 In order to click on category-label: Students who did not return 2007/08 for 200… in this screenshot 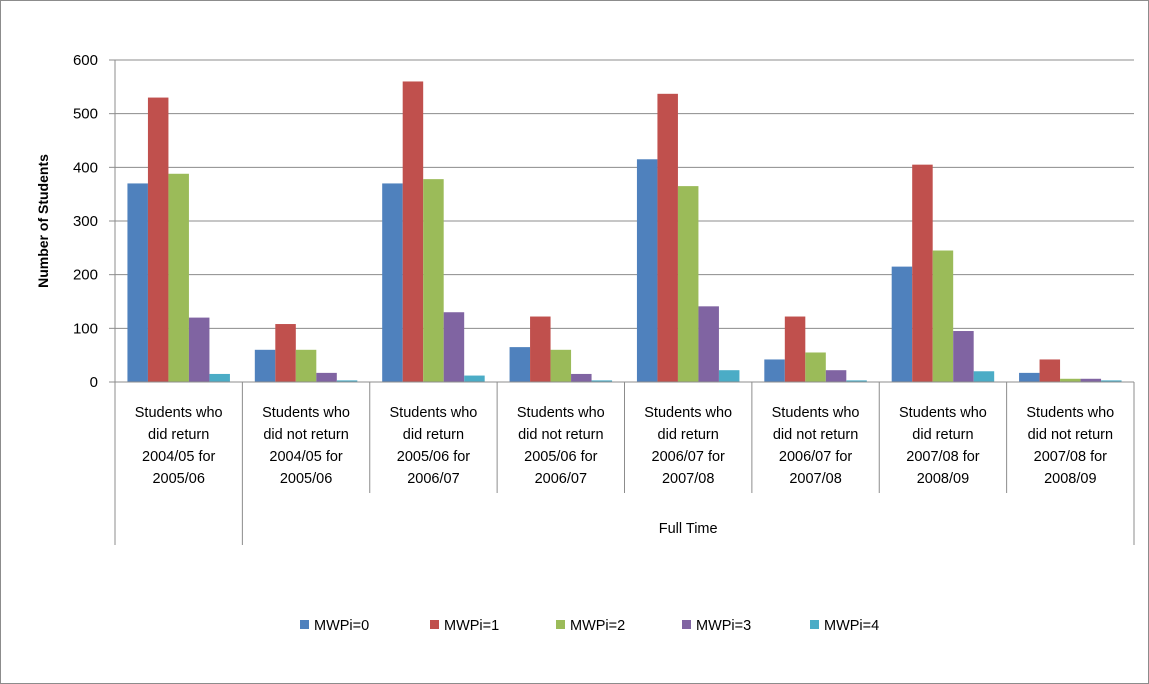, I will do `click(1070, 446)`.